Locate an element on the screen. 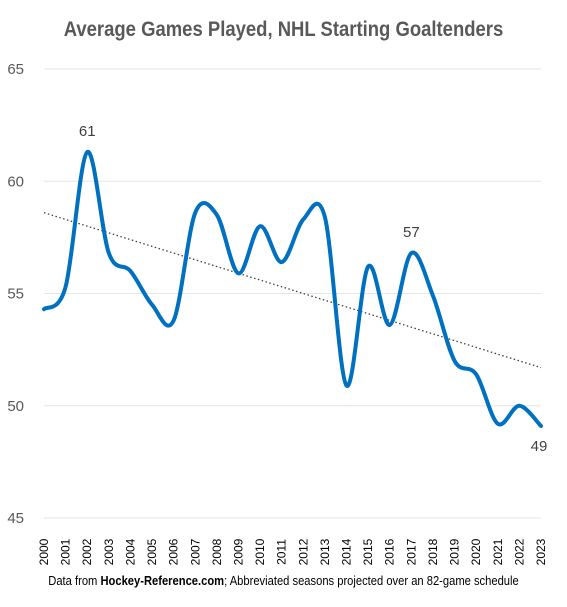  x-tick-label: 2011 is located at coordinates (282, 552).